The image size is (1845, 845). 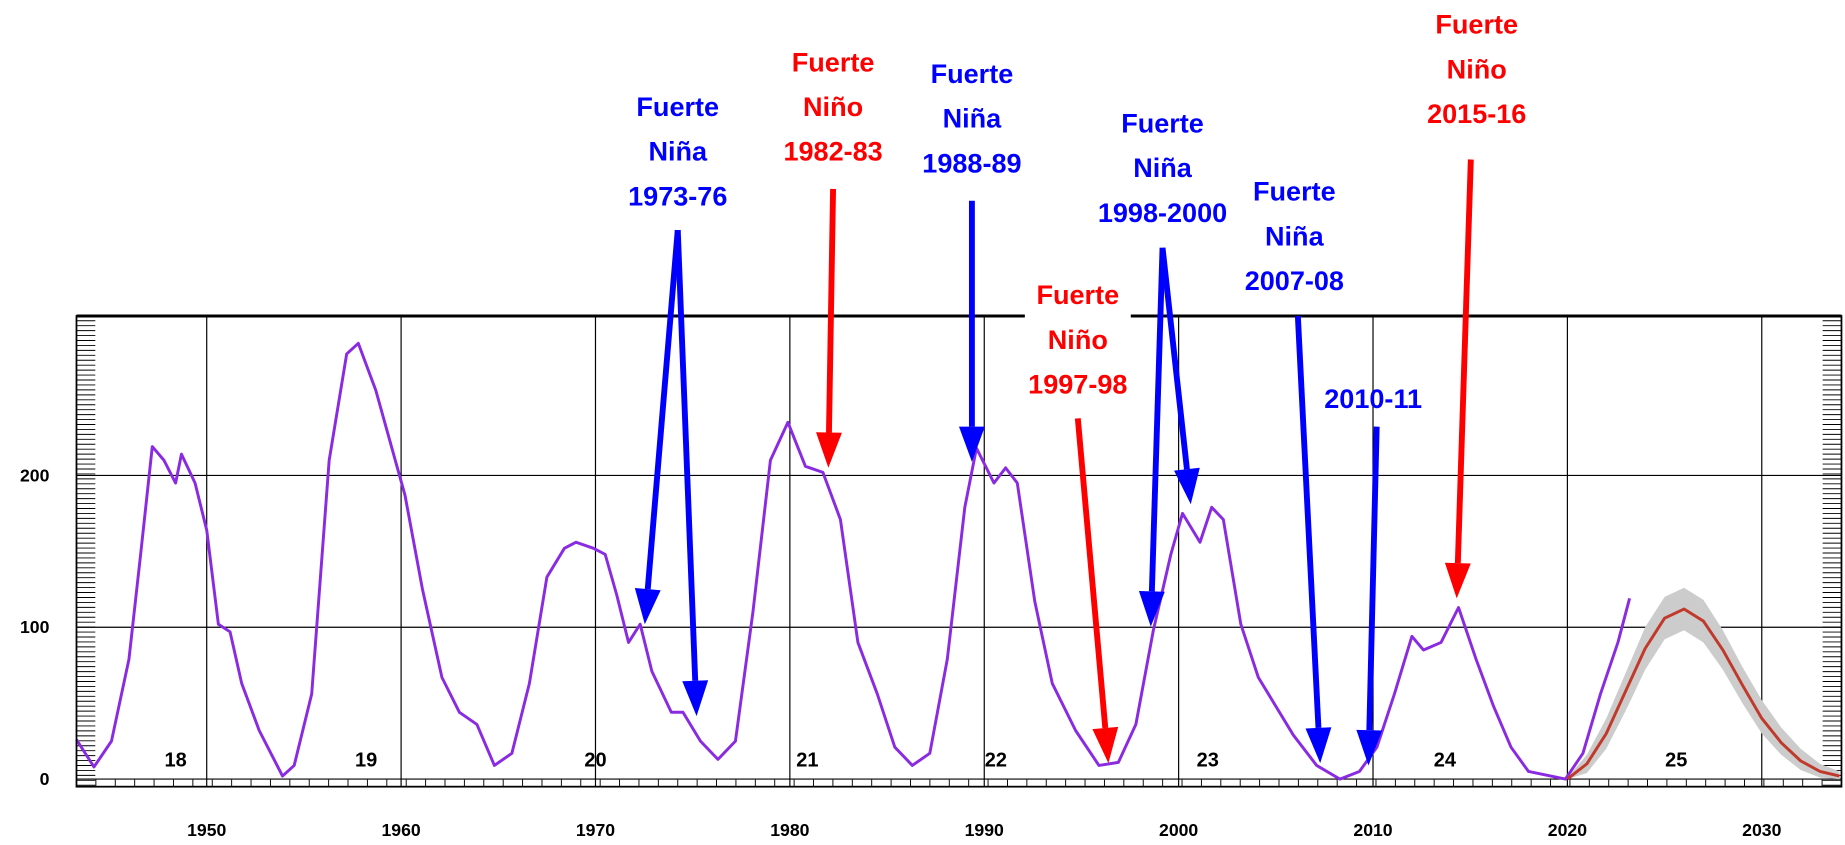 What do you see at coordinates (1294, 281) in the screenshot?
I see `annotation-text: 2007-08` at bounding box center [1294, 281].